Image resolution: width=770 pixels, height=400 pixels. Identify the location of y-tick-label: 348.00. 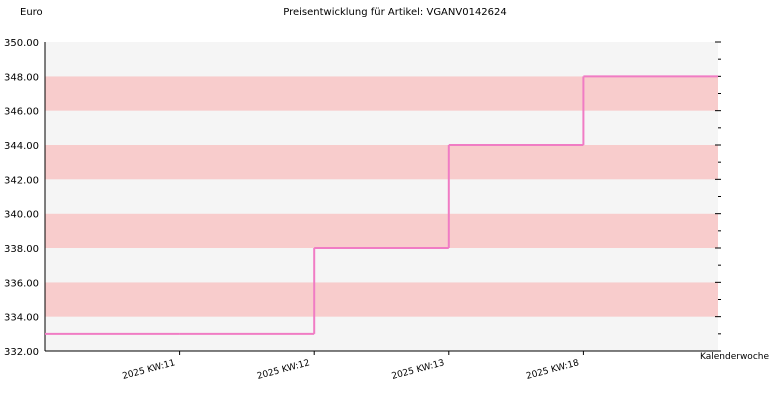
(21, 77).